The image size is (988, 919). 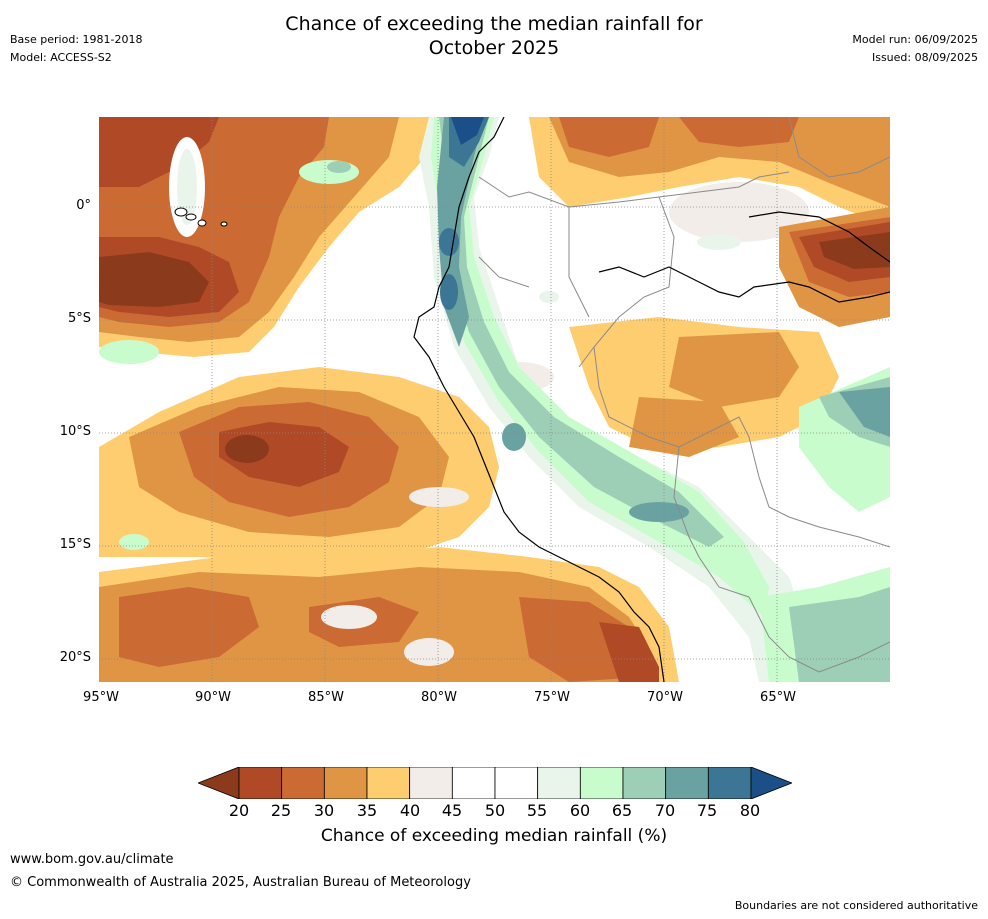 I want to click on legend-tick: 60, so click(x=580, y=810).